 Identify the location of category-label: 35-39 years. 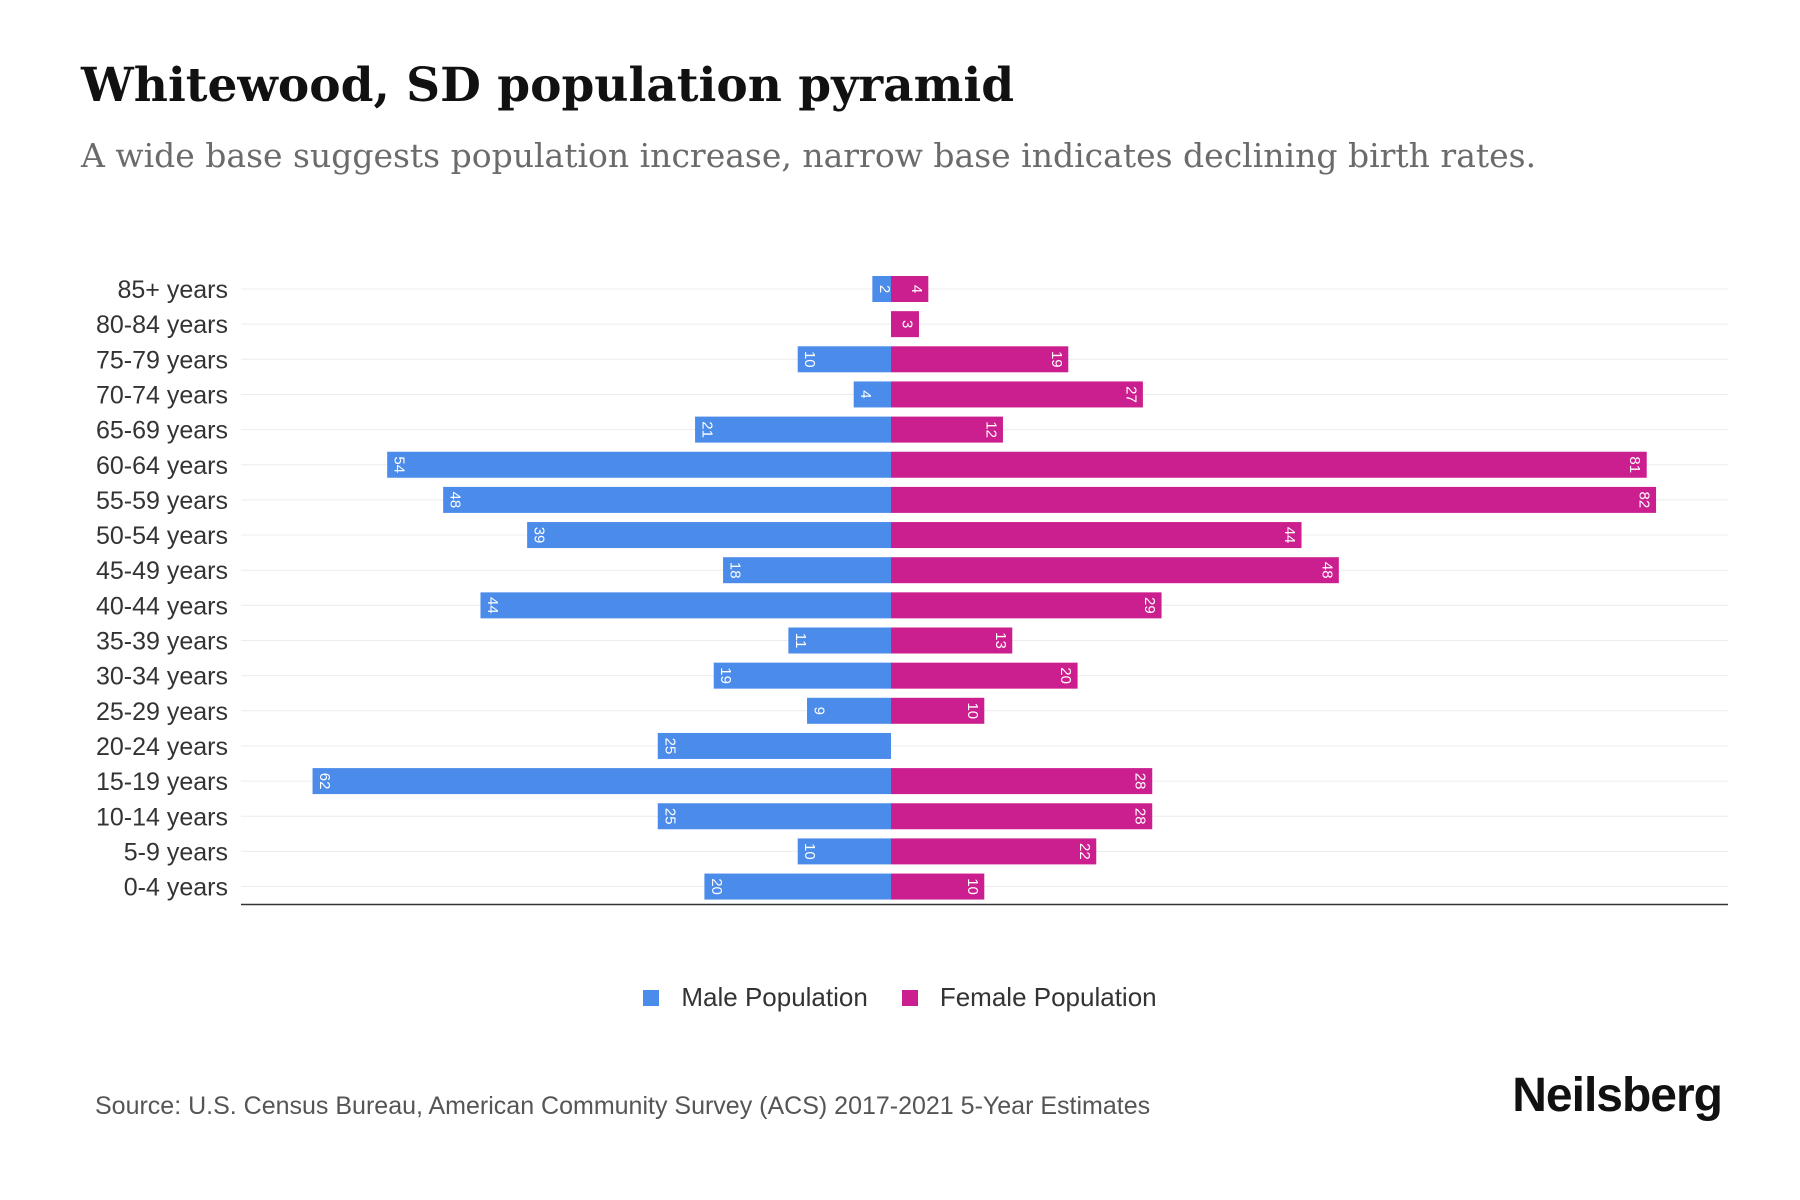
(162, 642).